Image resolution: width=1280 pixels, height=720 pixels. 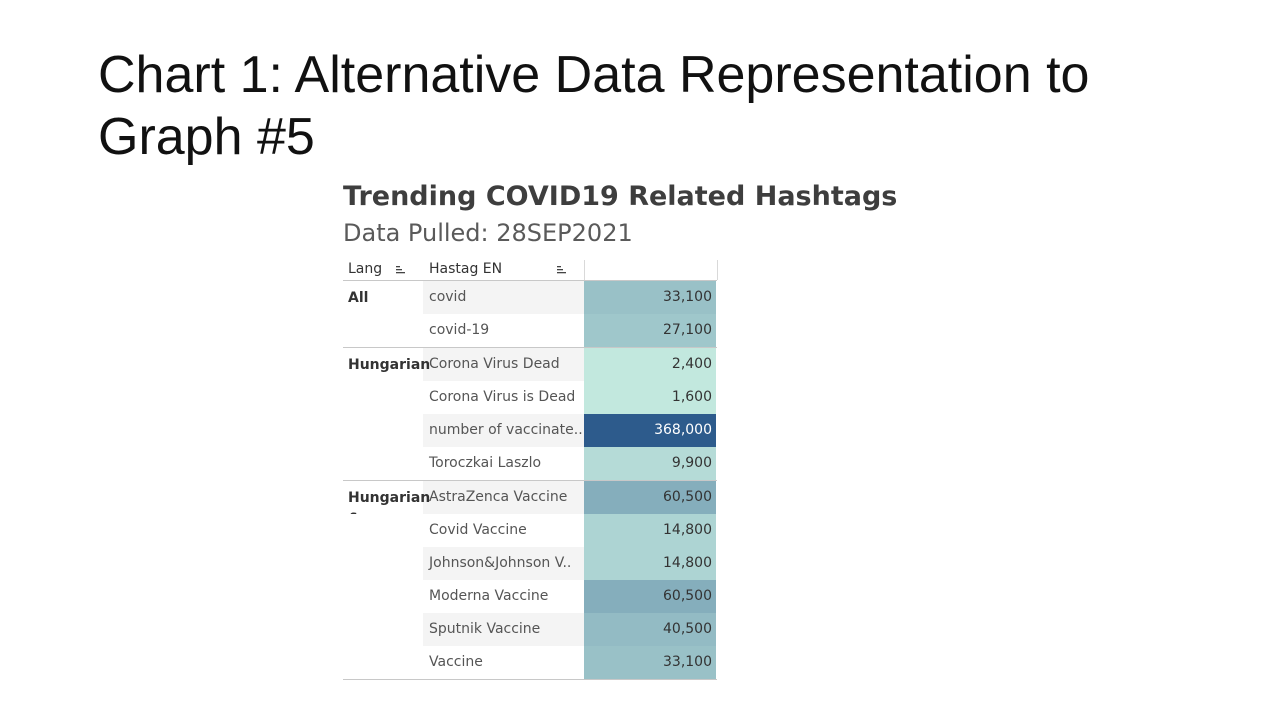 I want to click on hashtag-cell: Corona Virus is Dead, so click(x=503, y=397).